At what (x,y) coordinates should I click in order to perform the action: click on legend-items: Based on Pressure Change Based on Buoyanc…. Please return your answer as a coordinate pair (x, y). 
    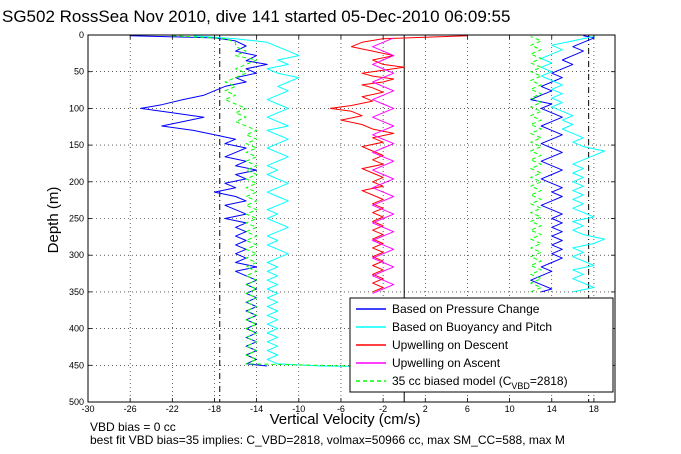
    Looking at the image, I should click on (454, 336).